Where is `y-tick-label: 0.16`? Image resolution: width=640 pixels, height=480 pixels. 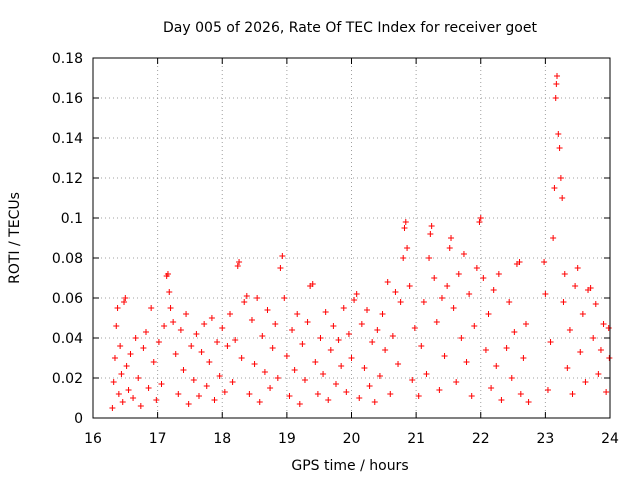 y-tick-label: 0.16 is located at coordinates (67, 99).